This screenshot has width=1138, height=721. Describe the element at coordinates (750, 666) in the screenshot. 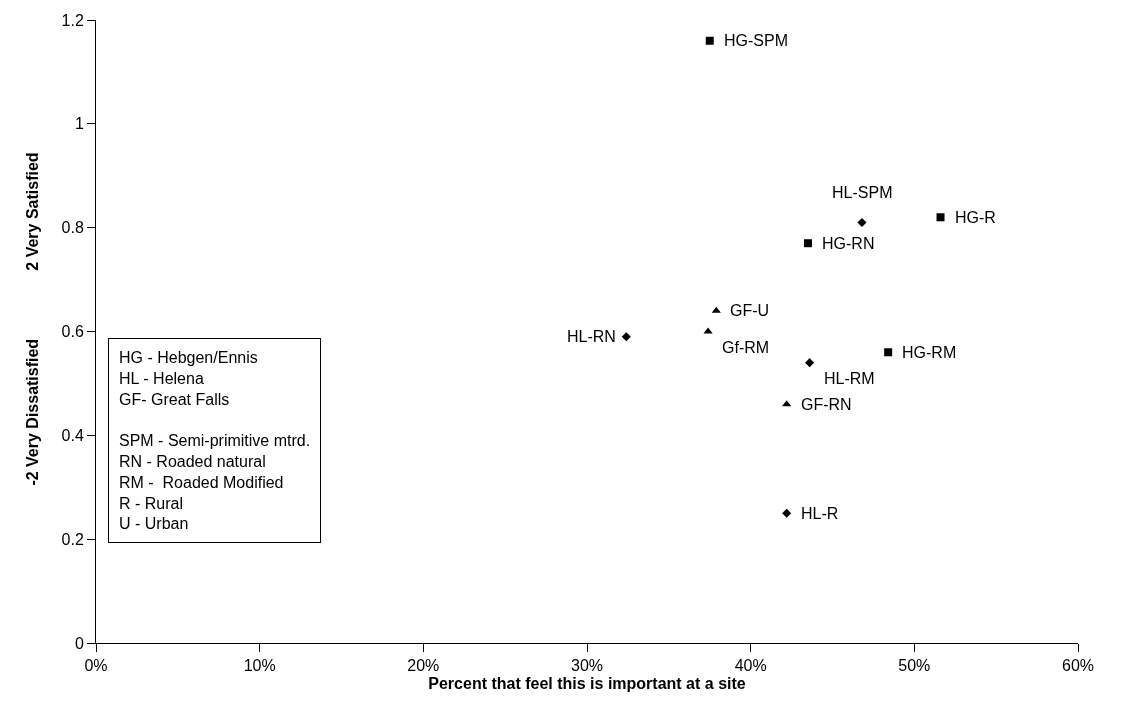

I see `x-tick-label: 40%` at that location.